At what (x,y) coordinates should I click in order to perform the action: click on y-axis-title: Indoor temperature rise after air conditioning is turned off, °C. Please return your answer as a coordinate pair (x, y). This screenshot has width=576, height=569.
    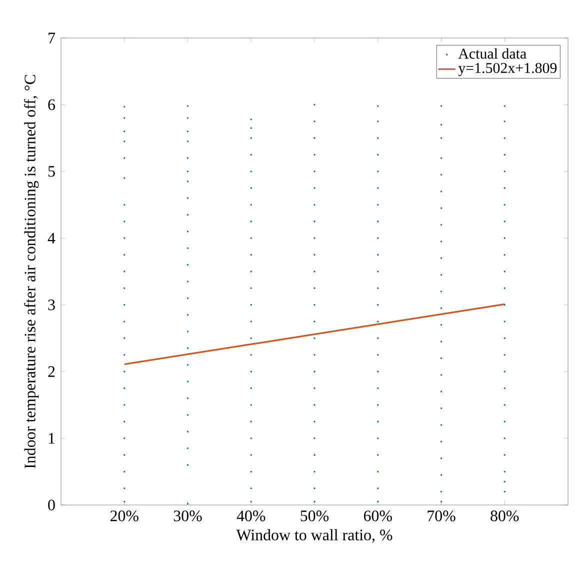
    Looking at the image, I should click on (31, 271).